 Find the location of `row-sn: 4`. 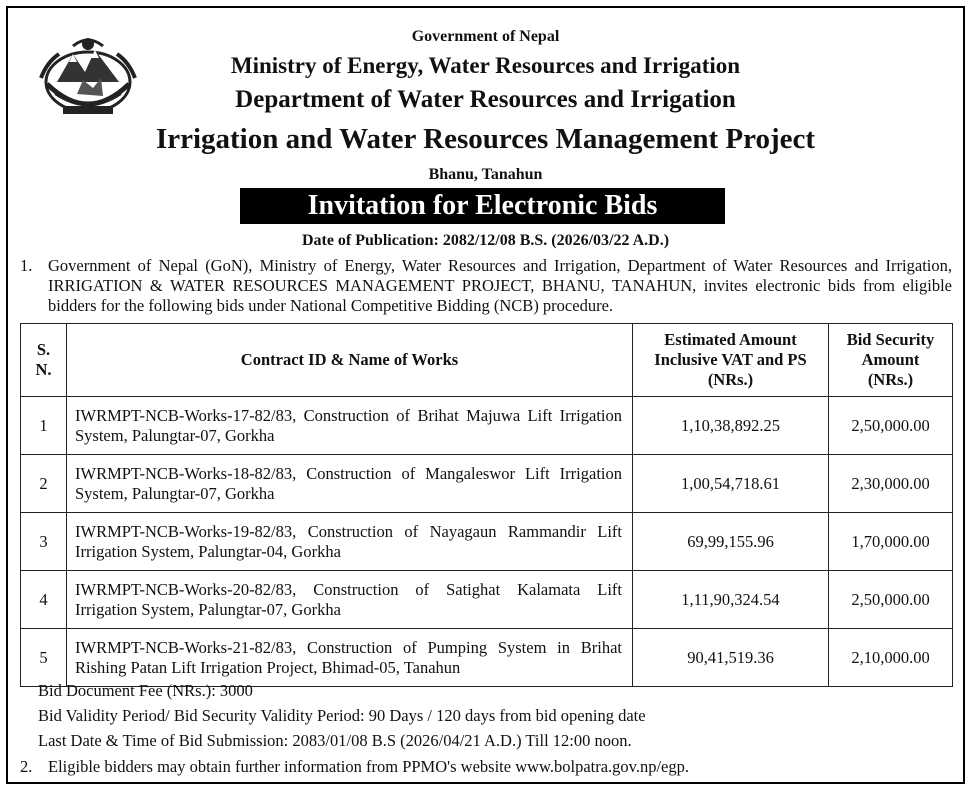

row-sn: 4 is located at coordinates (43, 599).